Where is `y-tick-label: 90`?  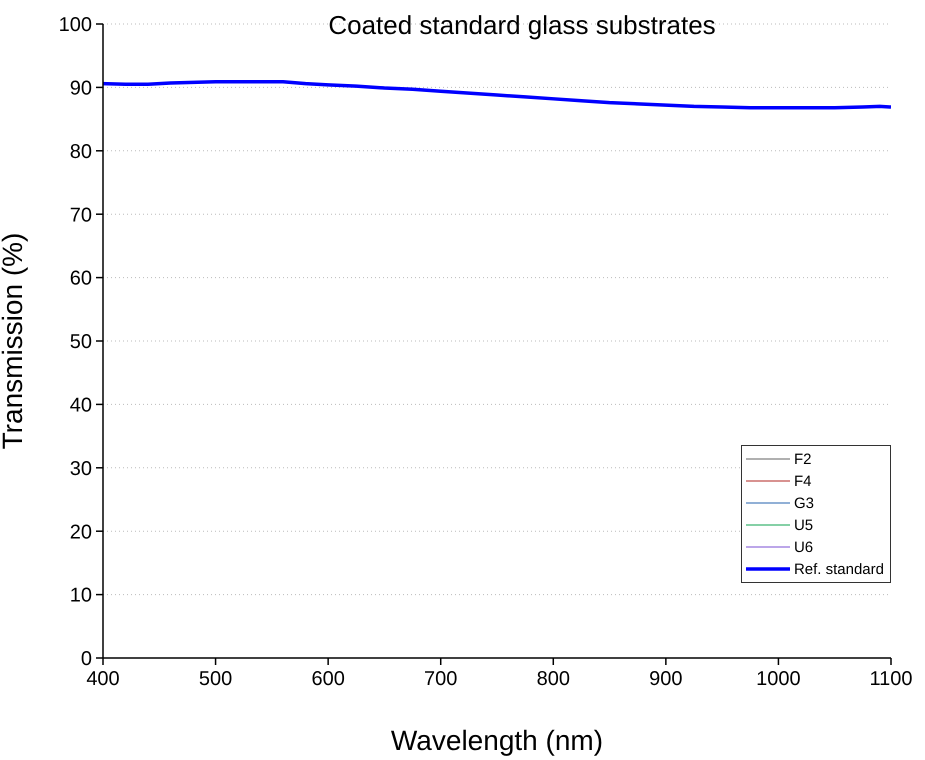 y-tick-label: 90 is located at coordinates (81, 89).